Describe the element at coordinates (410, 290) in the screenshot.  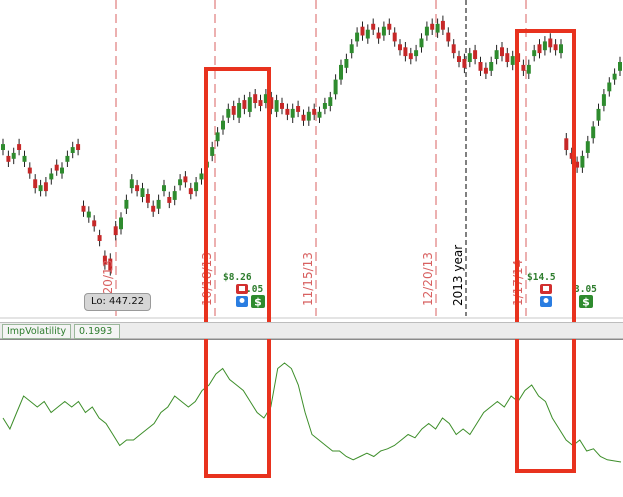
I see `event-markers: $8.26$.05$14.5$3.05` at that location.